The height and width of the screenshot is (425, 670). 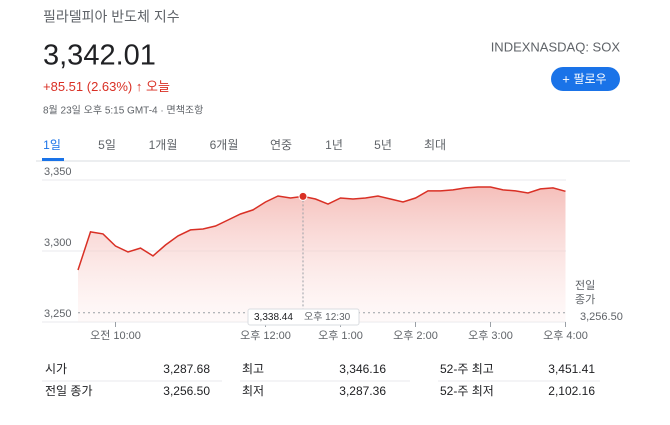 What do you see at coordinates (340, 335) in the screenshot?
I see `x-tick-label: 오후 1:00` at bounding box center [340, 335].